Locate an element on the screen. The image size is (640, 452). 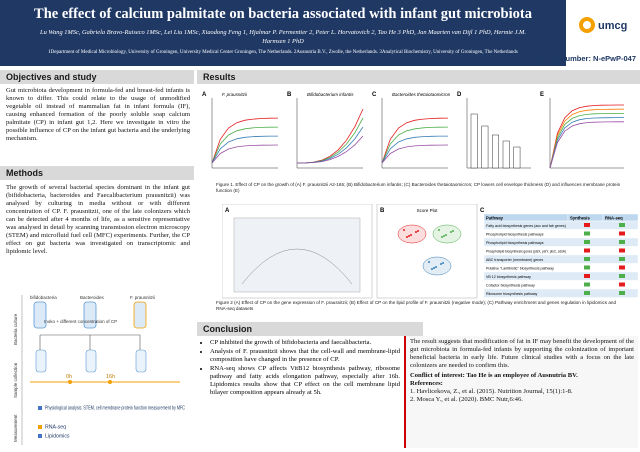
table-header: RNA-seq is located at coordinates (614, 218).